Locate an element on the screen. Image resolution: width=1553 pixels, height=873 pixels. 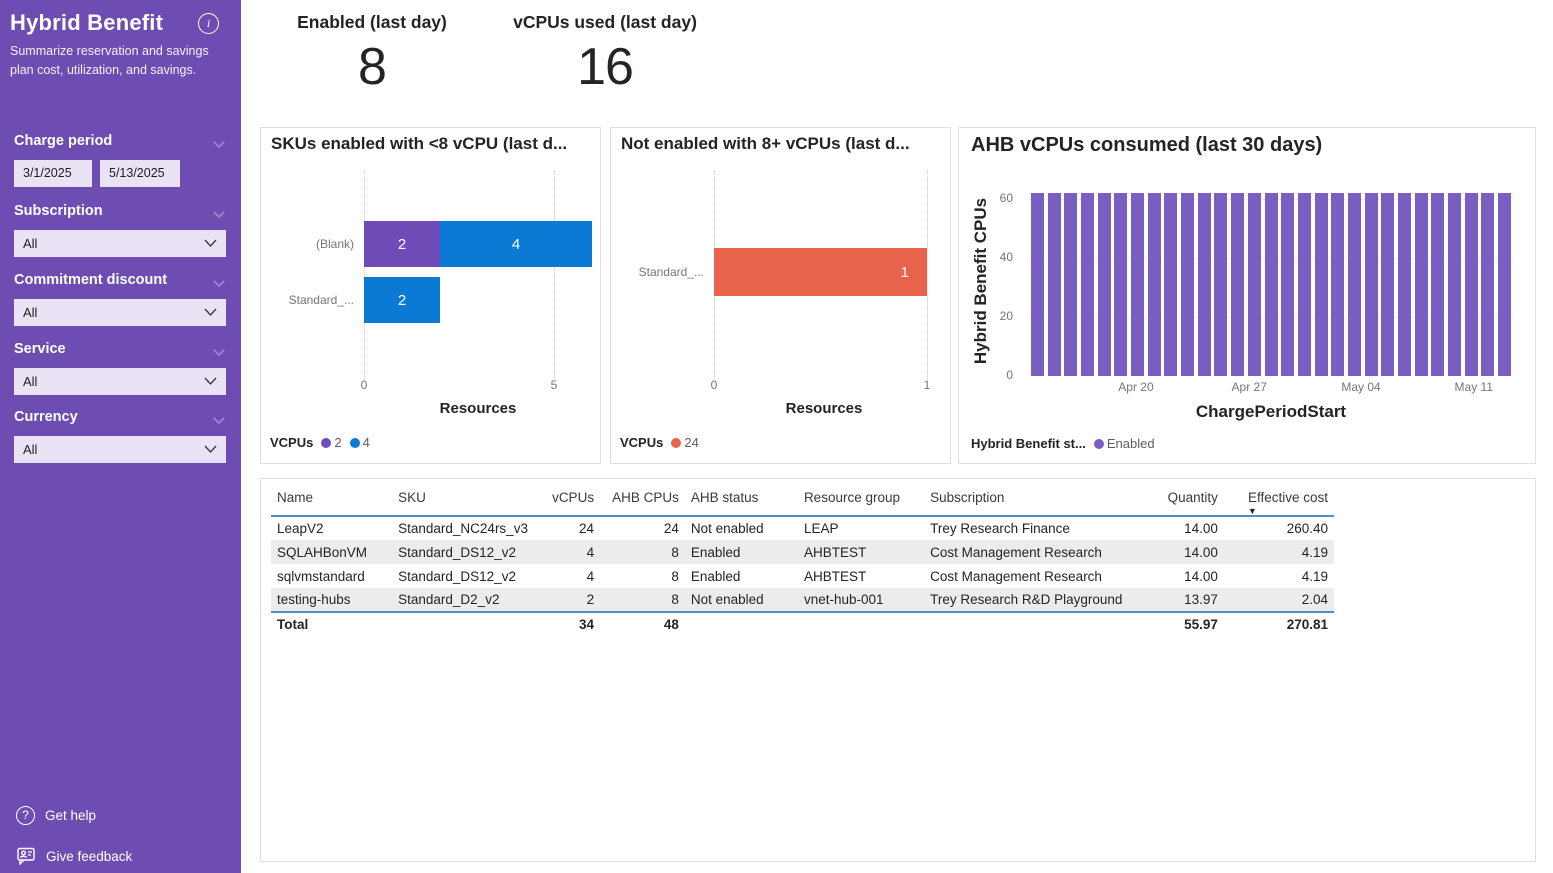
y-tick-label: 60 is located at coordinates (1006, 198).